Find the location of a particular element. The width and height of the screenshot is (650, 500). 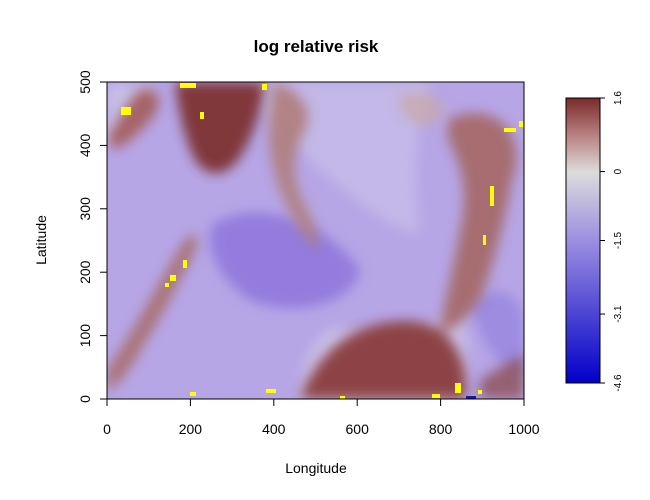

colorbar-tick-label: -1.5 is located at coordinates (618, 240).